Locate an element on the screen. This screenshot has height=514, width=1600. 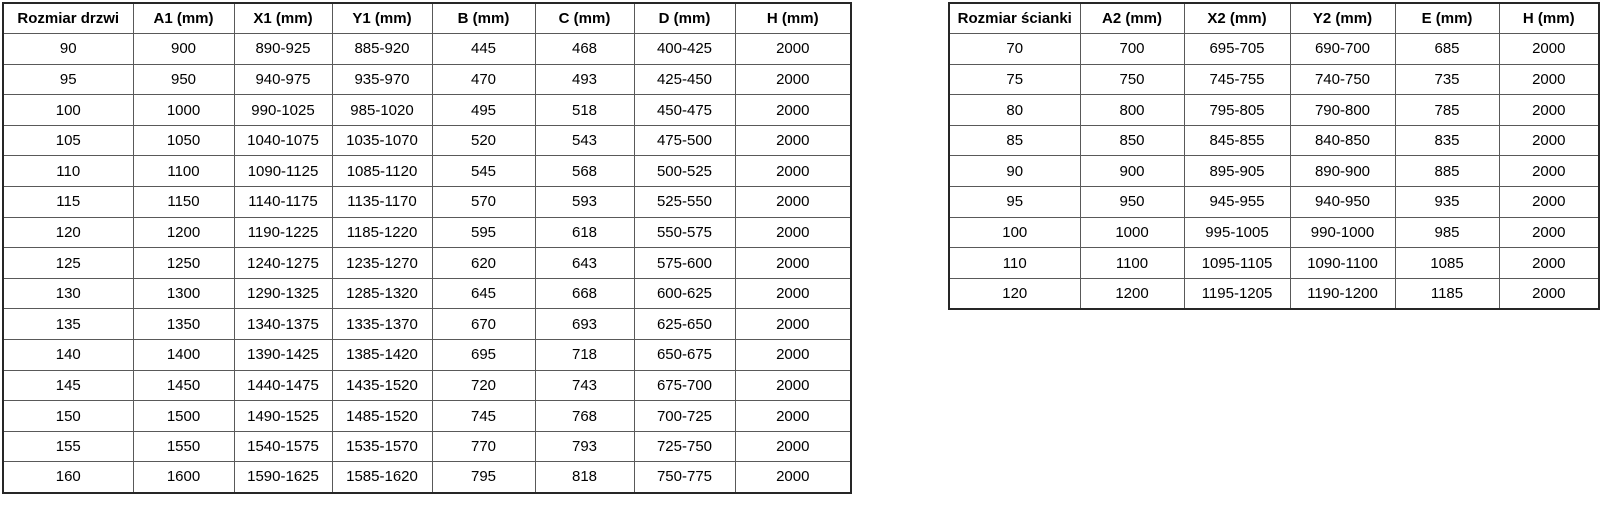
table-cell: 835 is located at coordinates (1447, 140).